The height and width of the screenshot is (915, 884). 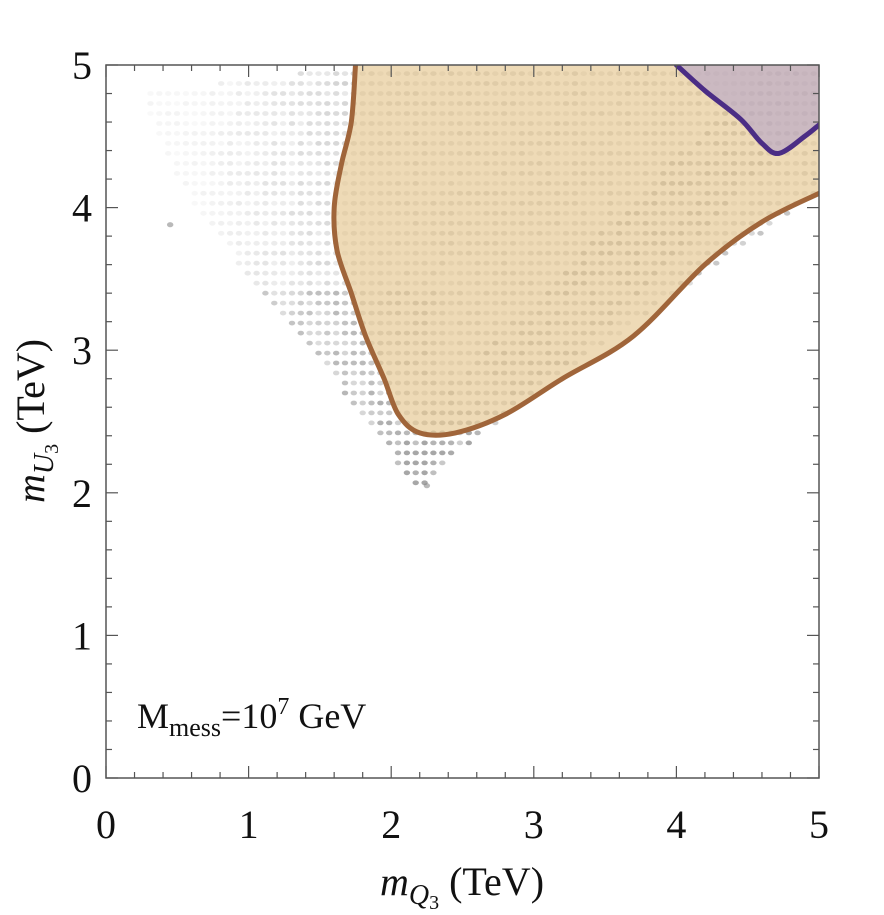 I want to click on y-tick-label: 2, so click(x=82, y=493).